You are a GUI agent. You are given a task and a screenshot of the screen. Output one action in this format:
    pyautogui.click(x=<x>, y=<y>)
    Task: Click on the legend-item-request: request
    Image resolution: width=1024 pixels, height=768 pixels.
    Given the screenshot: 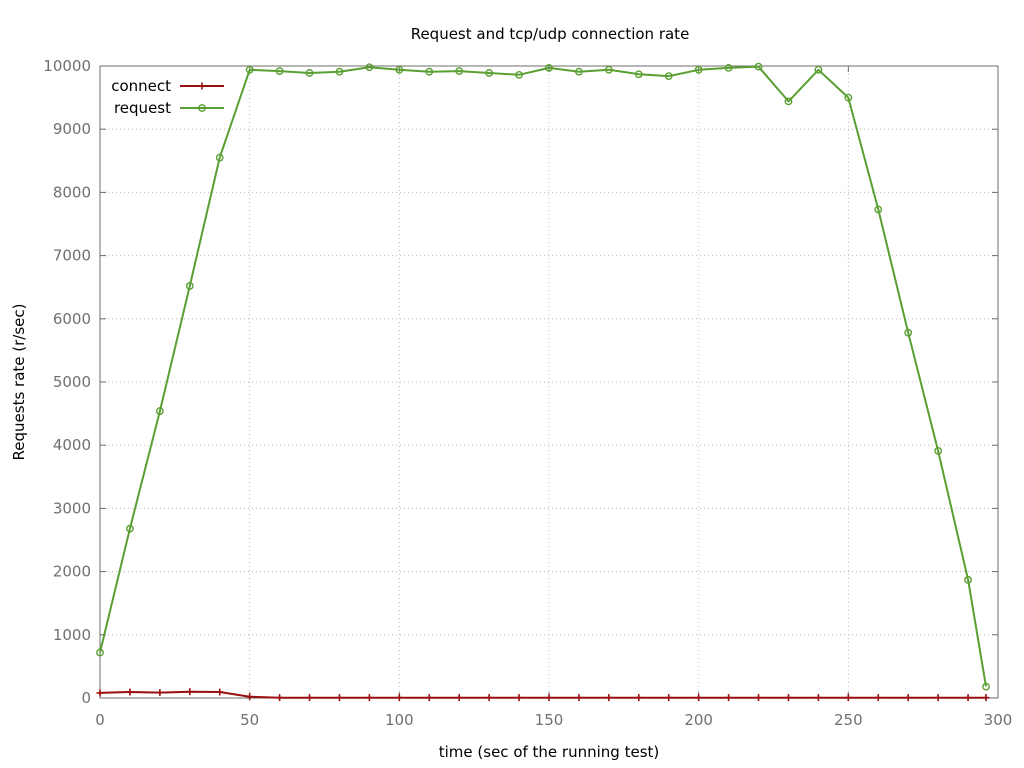 What is the action you would take?
    pyautogui.click(x=169, y=108)
    